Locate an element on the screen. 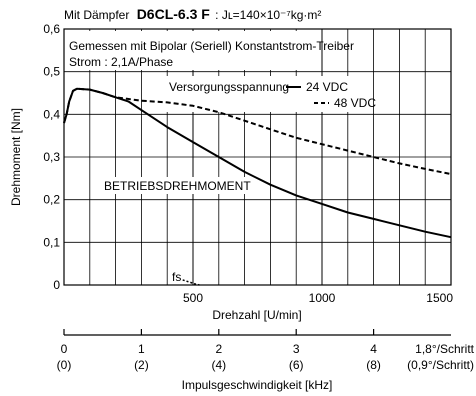  x-tick-label: 500 is located at coordinates (193, 298).